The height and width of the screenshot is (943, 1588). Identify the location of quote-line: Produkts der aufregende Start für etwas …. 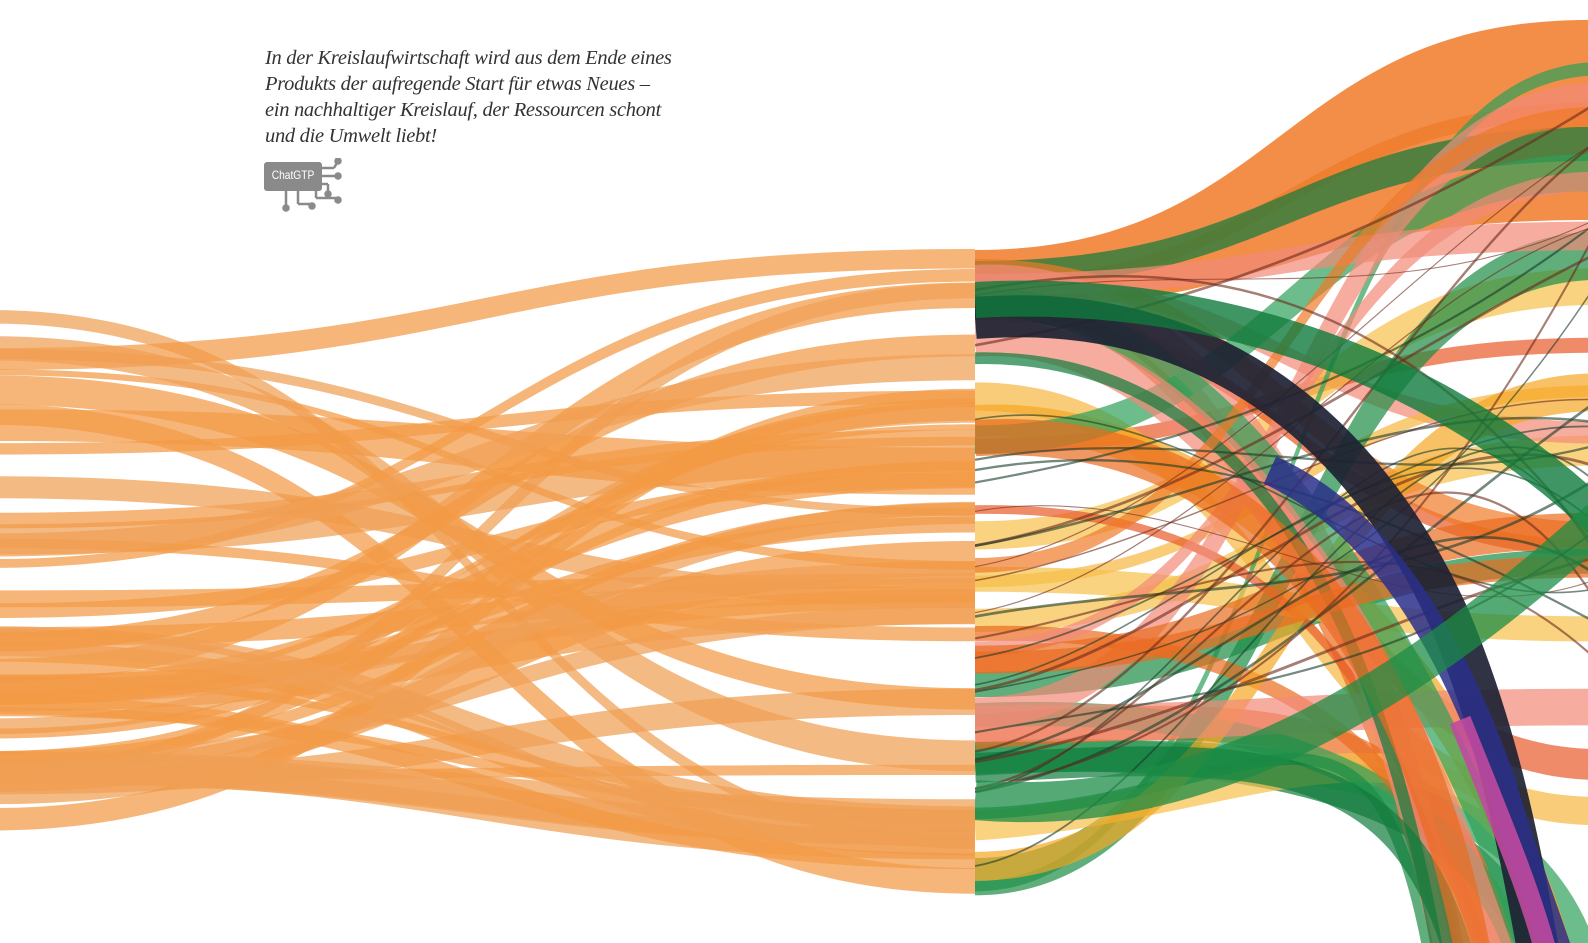
(457, 84).